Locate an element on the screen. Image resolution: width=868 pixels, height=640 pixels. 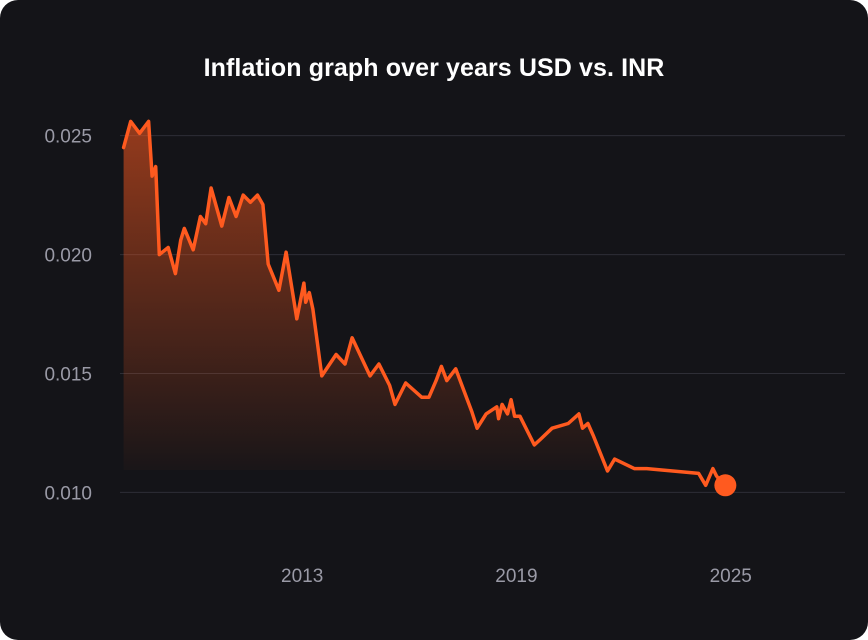
x-axis-ticks: 2013 2019 2025 is located at coordinates (516, 576).